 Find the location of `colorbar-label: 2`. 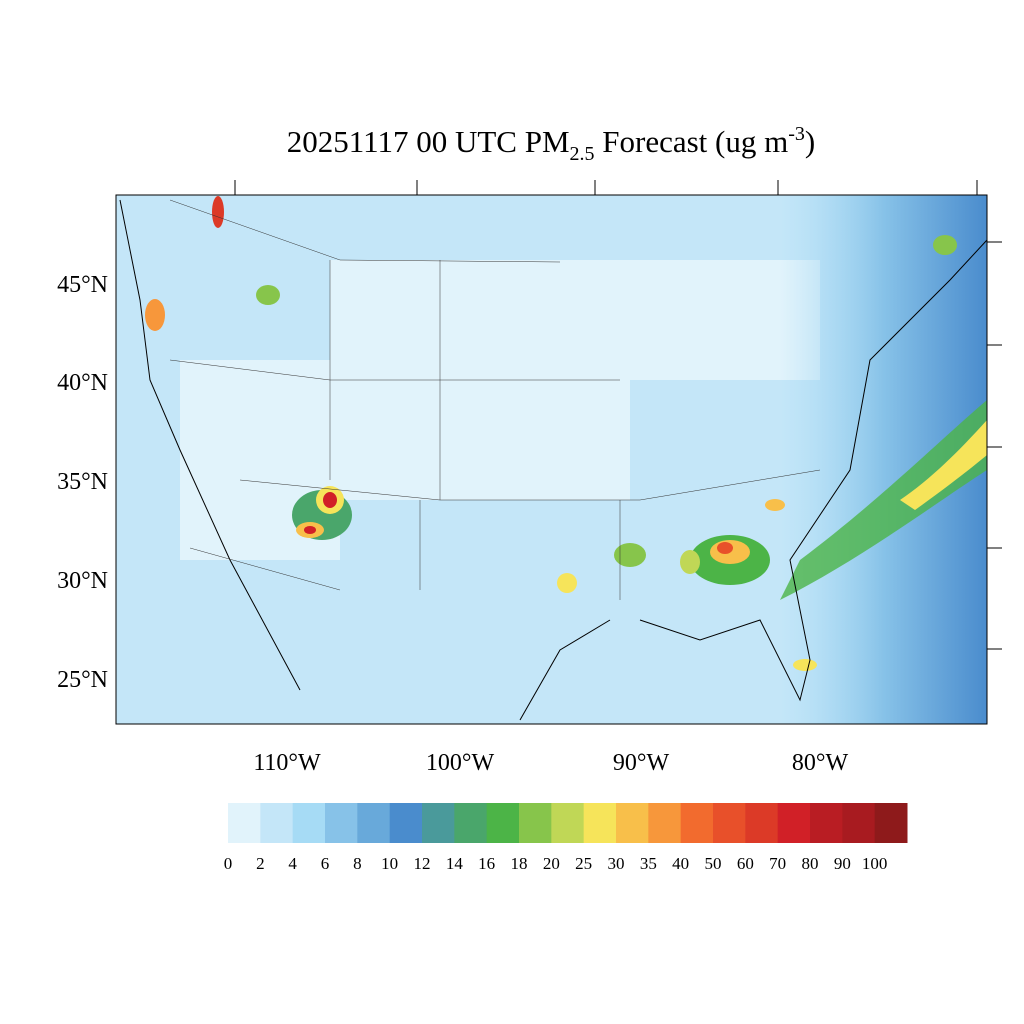

colorbar-label: 2 is located at coordinates (260, 863).